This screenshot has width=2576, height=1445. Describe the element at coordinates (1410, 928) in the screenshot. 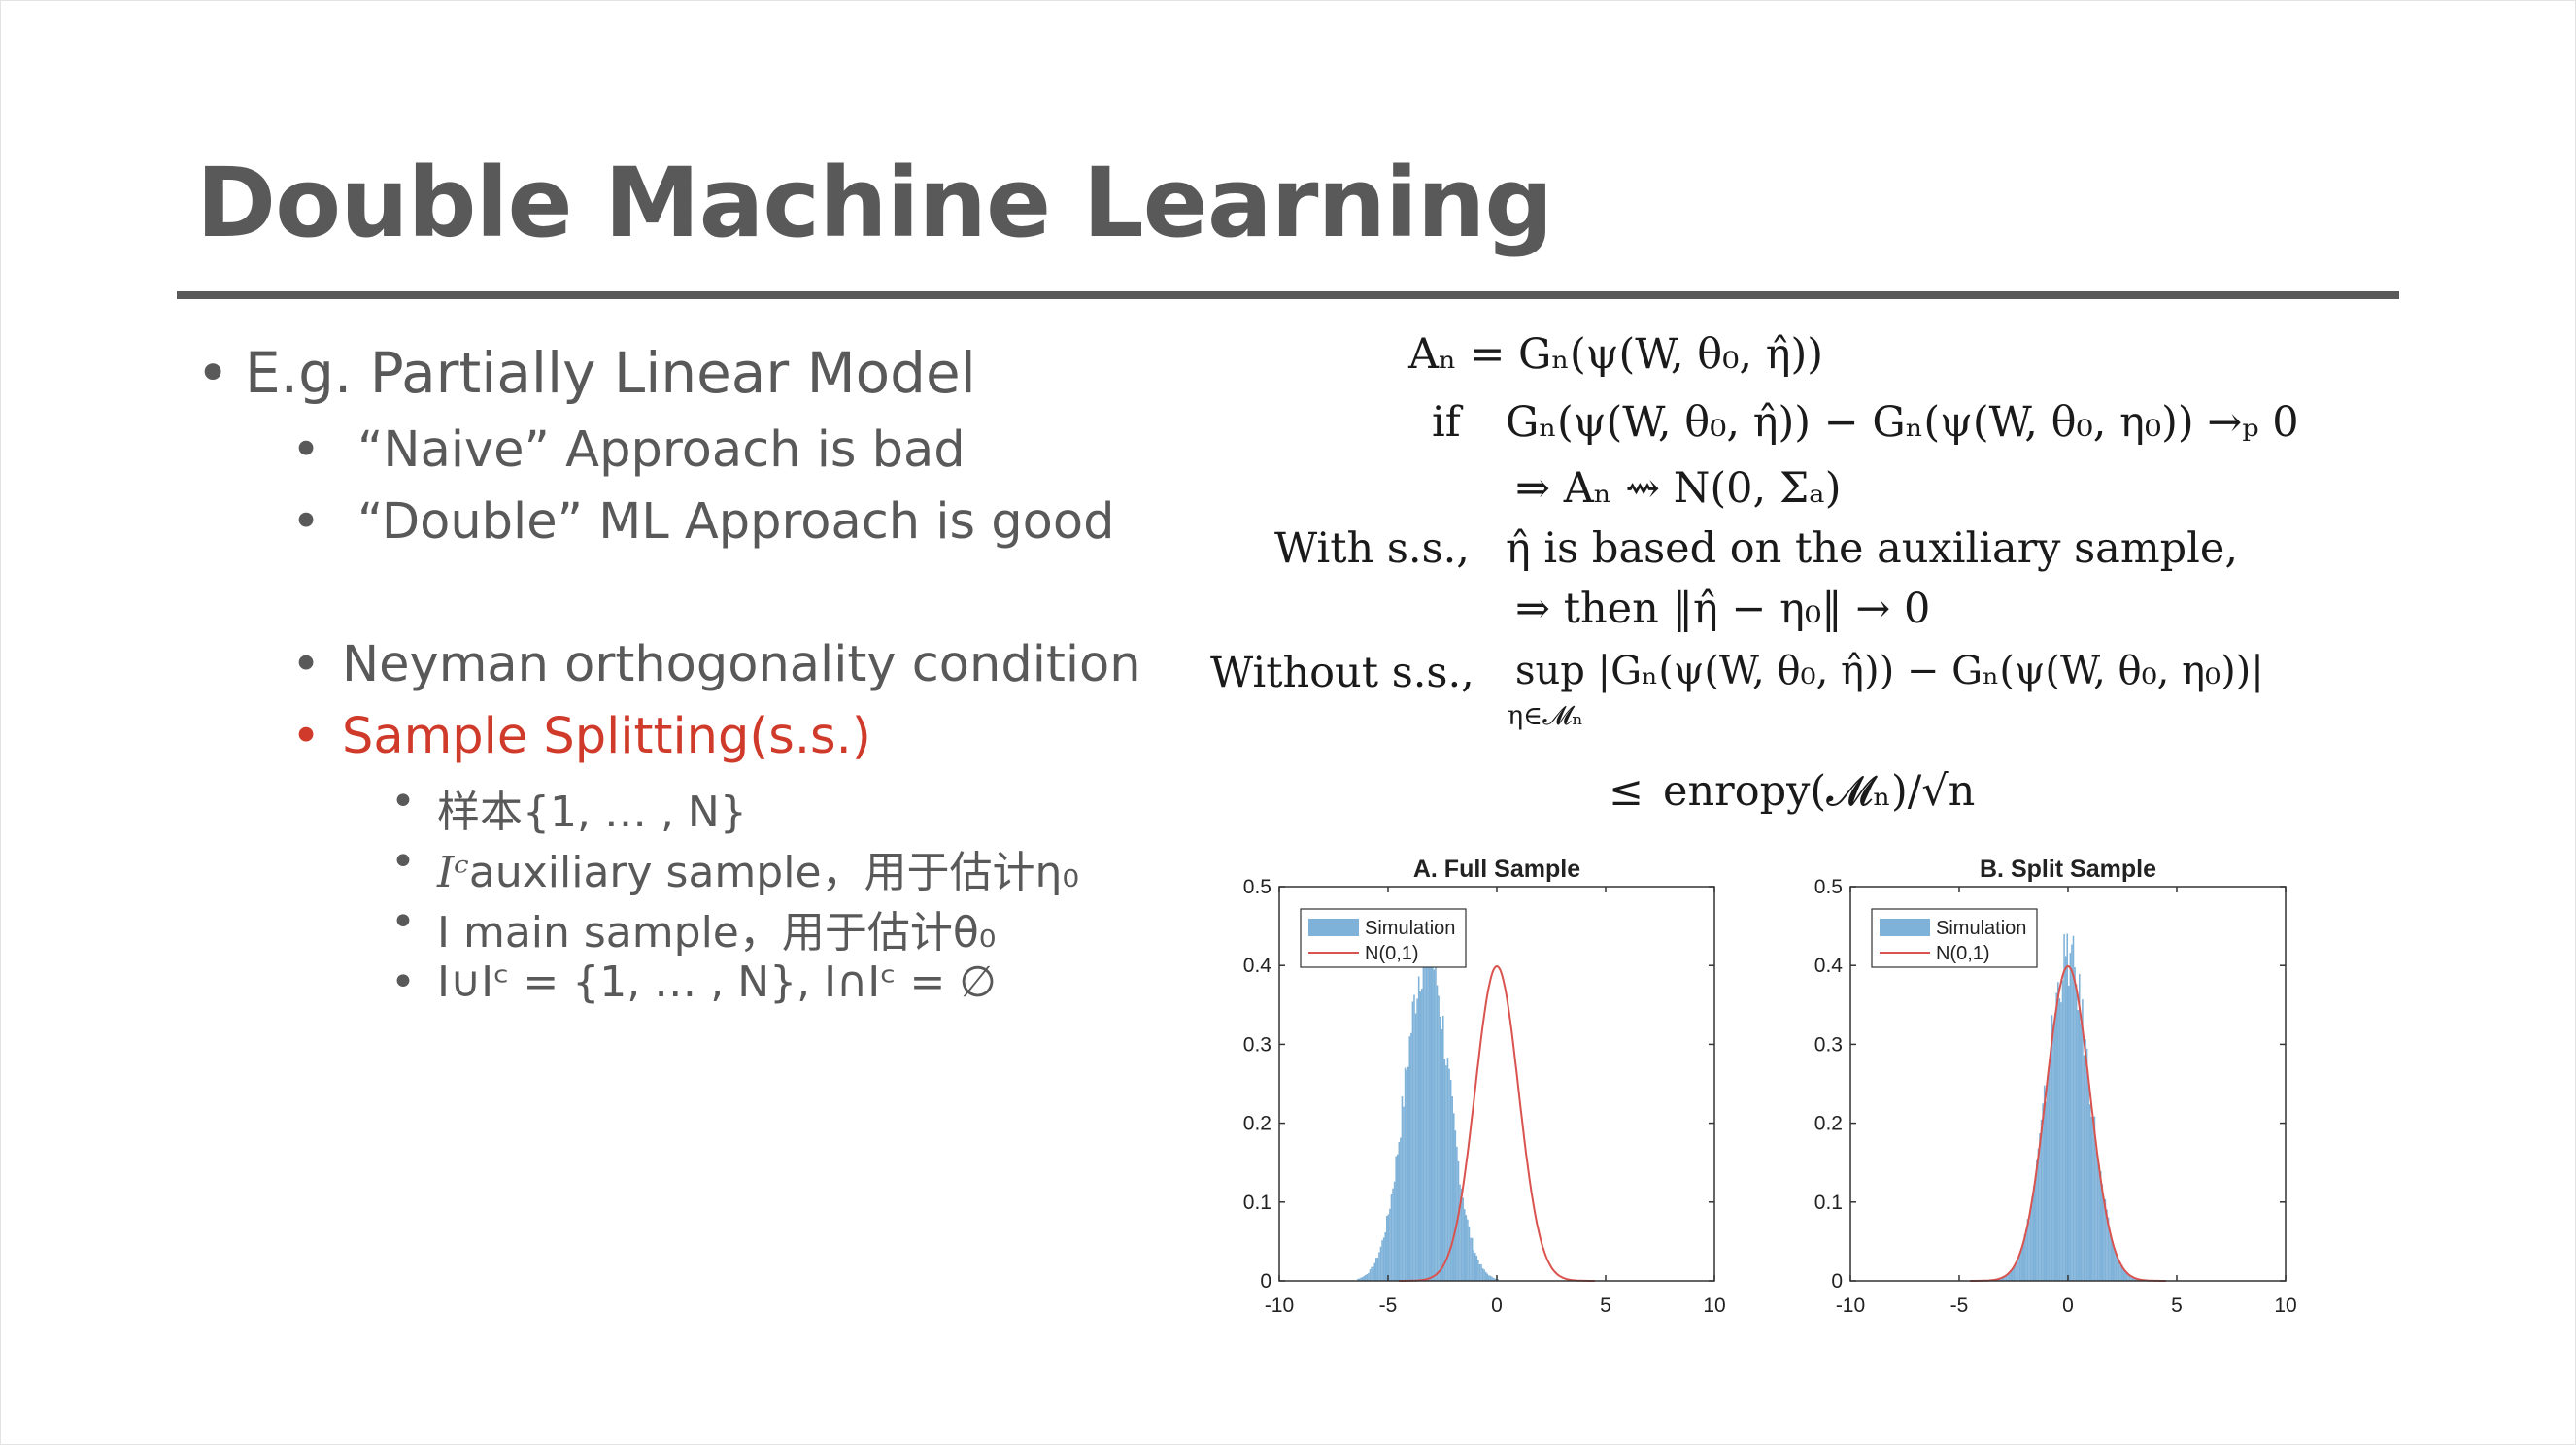

I see `legend-label-simulation: Simulation` at that location.